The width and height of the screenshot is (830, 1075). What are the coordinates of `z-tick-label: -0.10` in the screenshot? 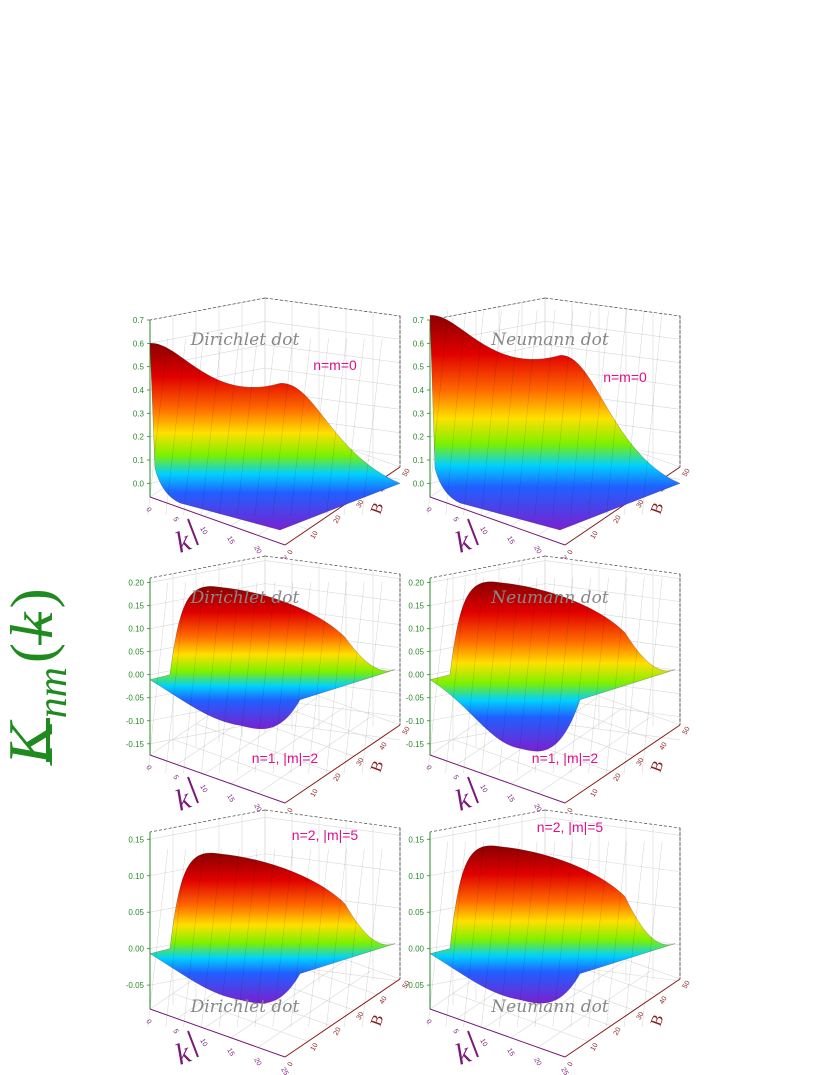 It's located at (415, 721).